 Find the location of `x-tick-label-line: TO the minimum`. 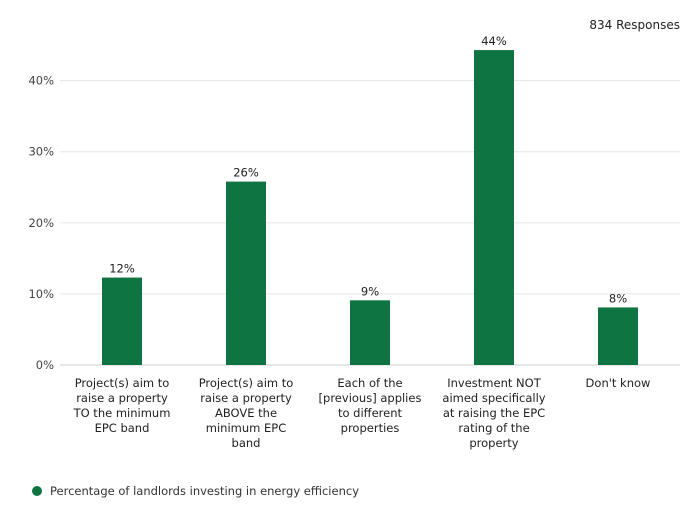

x-tick-label-line: TO the minimum is located at coordinates (122, 413).